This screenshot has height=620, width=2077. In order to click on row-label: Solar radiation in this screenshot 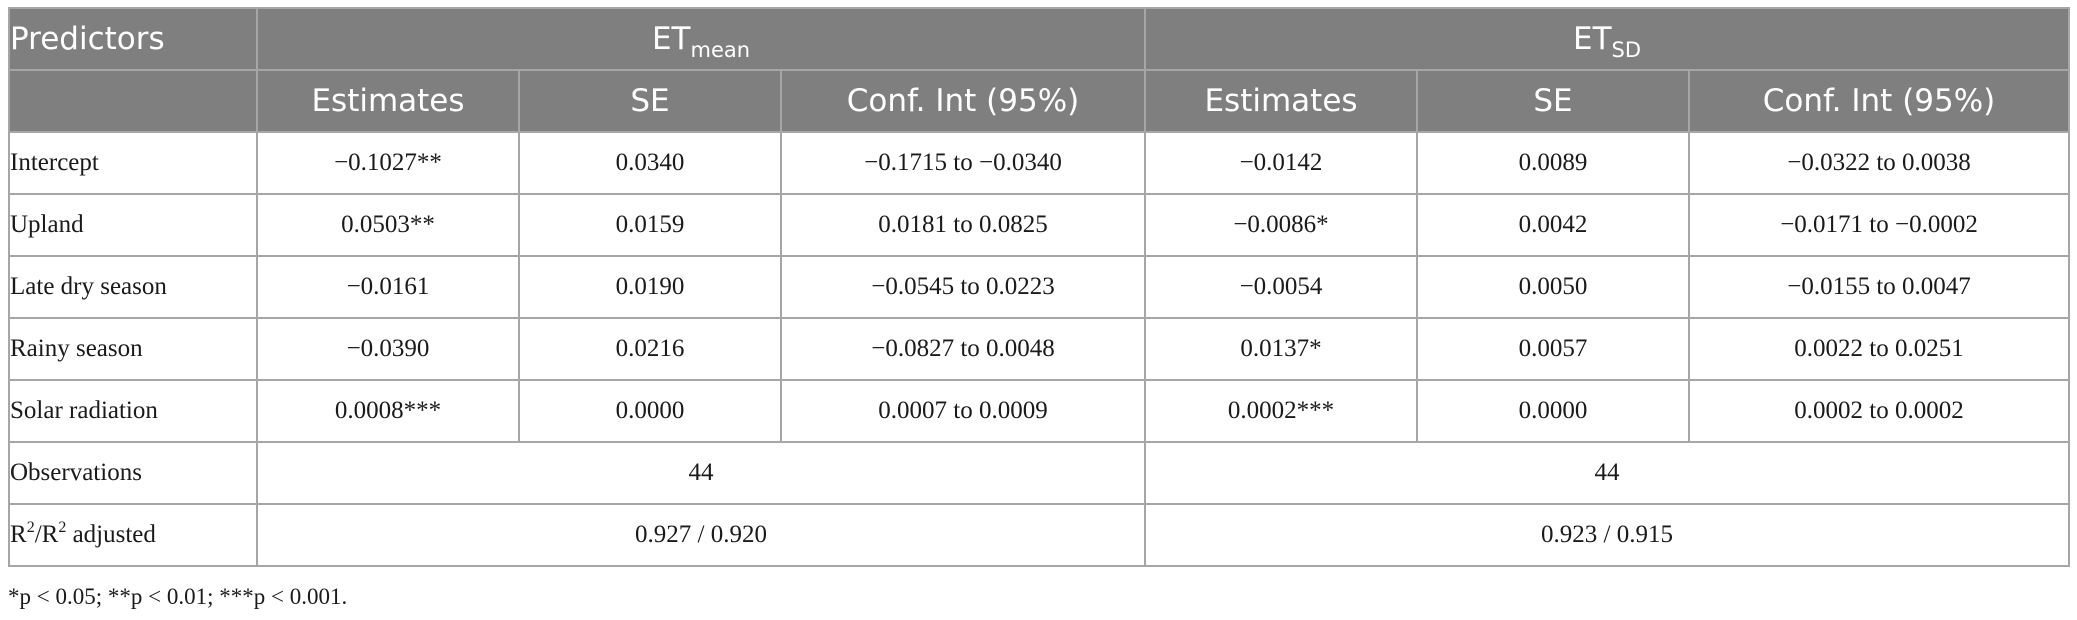, I will do `click(133, 411)`.